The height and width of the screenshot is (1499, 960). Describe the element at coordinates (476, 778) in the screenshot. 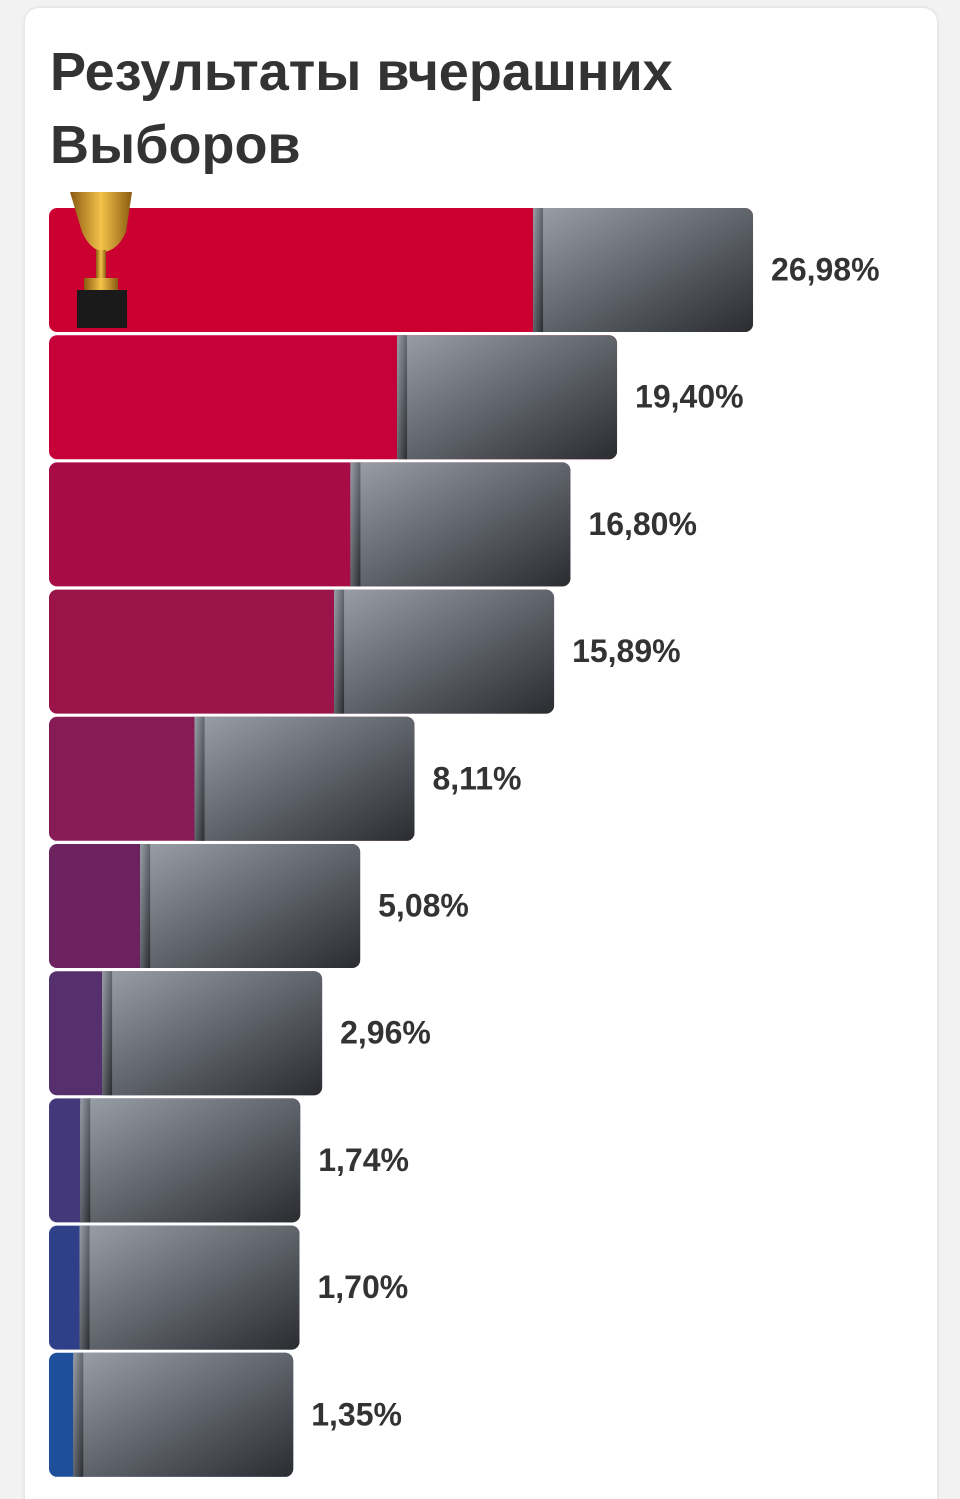

I see `value-label: 8,11%` at that location.